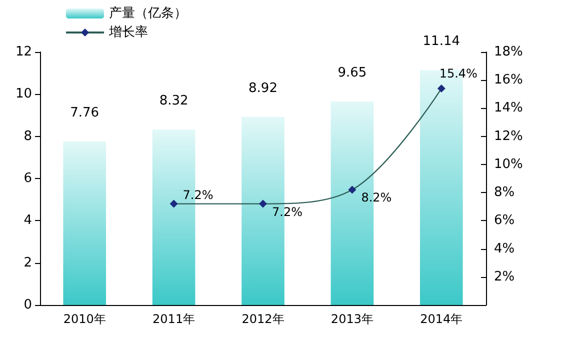  I want to click on y-tick-label: 0, so click(28, 305).